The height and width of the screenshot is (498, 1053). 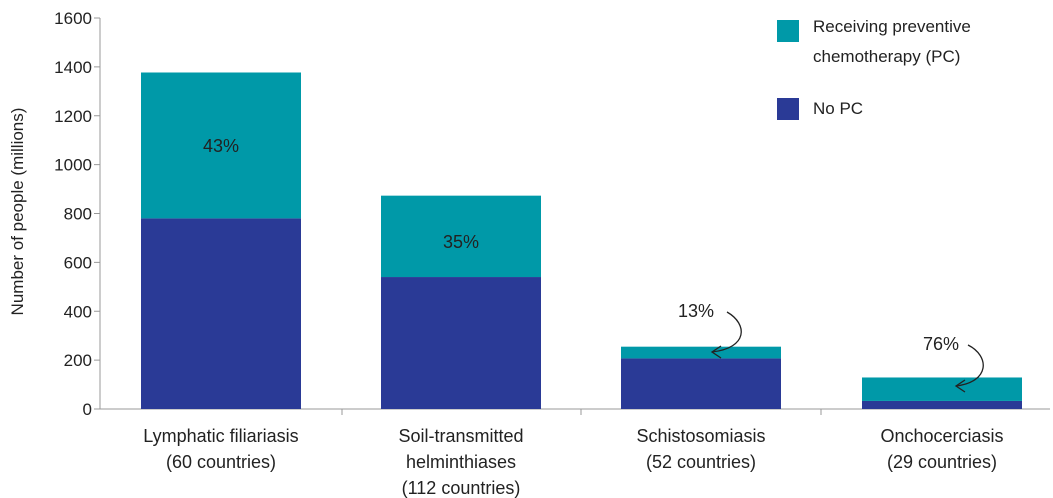 I want to click on category-label: Lymphatic filiariasis, so click(x=220, y=436).